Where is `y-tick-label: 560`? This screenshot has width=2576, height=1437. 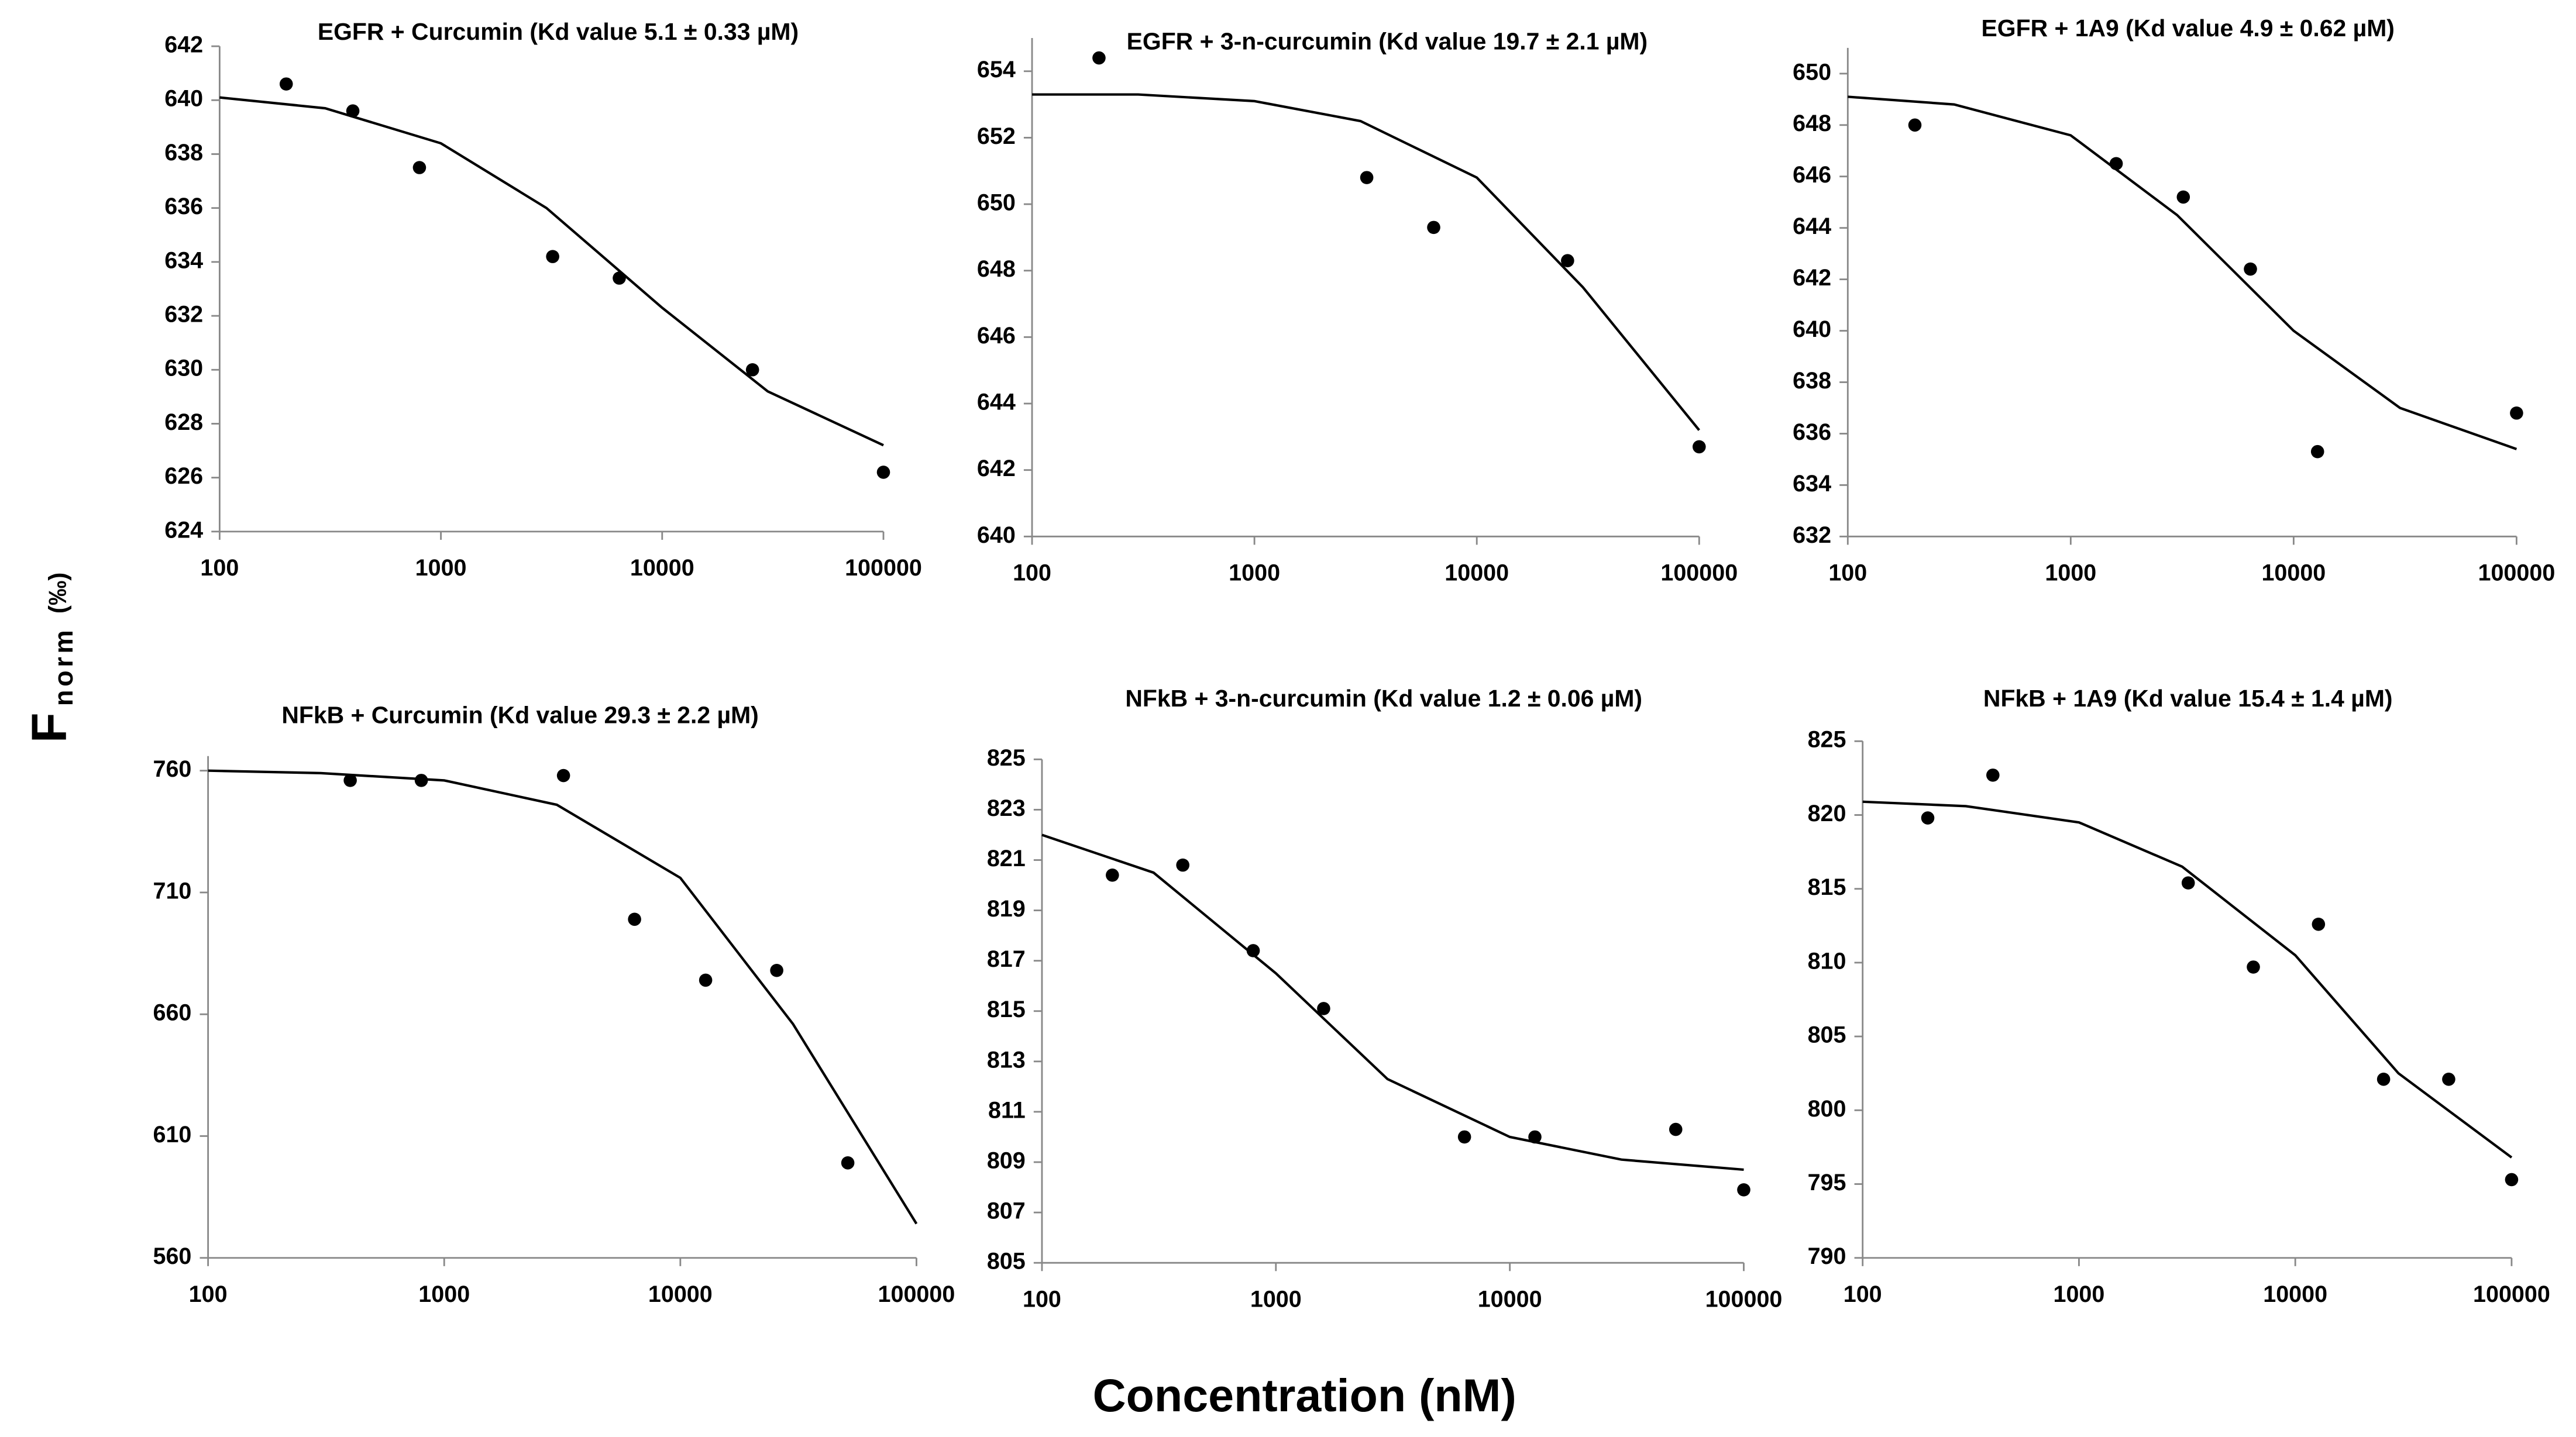
y-tick-label: 560 is located at coordinates (172, 1256).